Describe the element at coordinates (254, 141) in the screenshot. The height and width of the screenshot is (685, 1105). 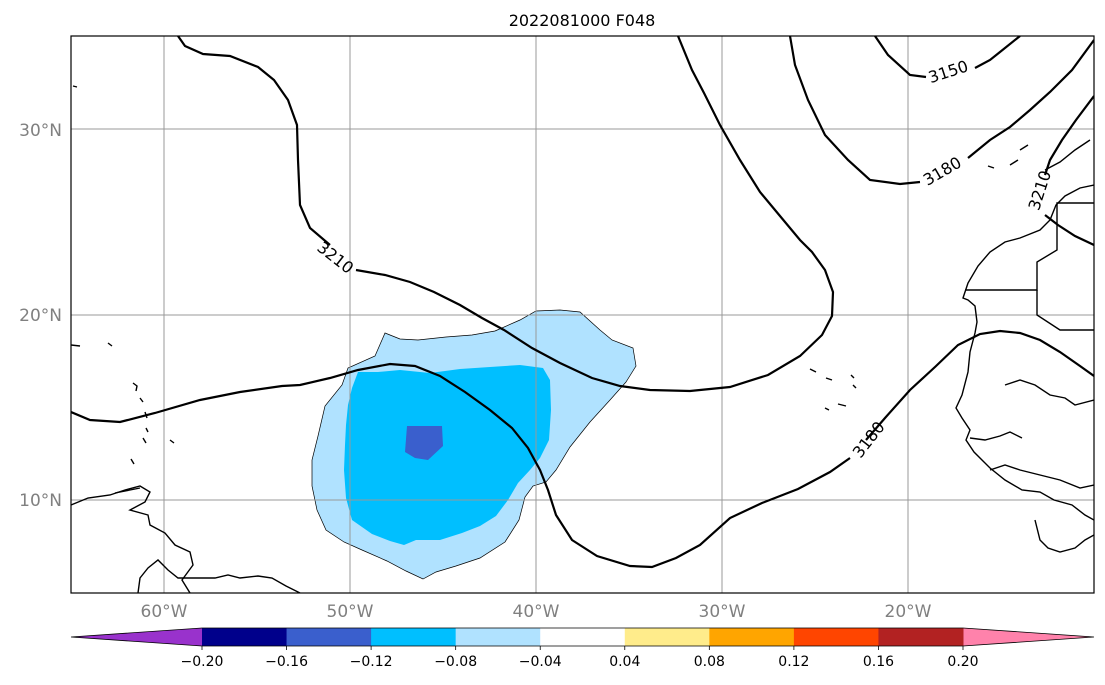
I see `contour-3210-a` at that location.